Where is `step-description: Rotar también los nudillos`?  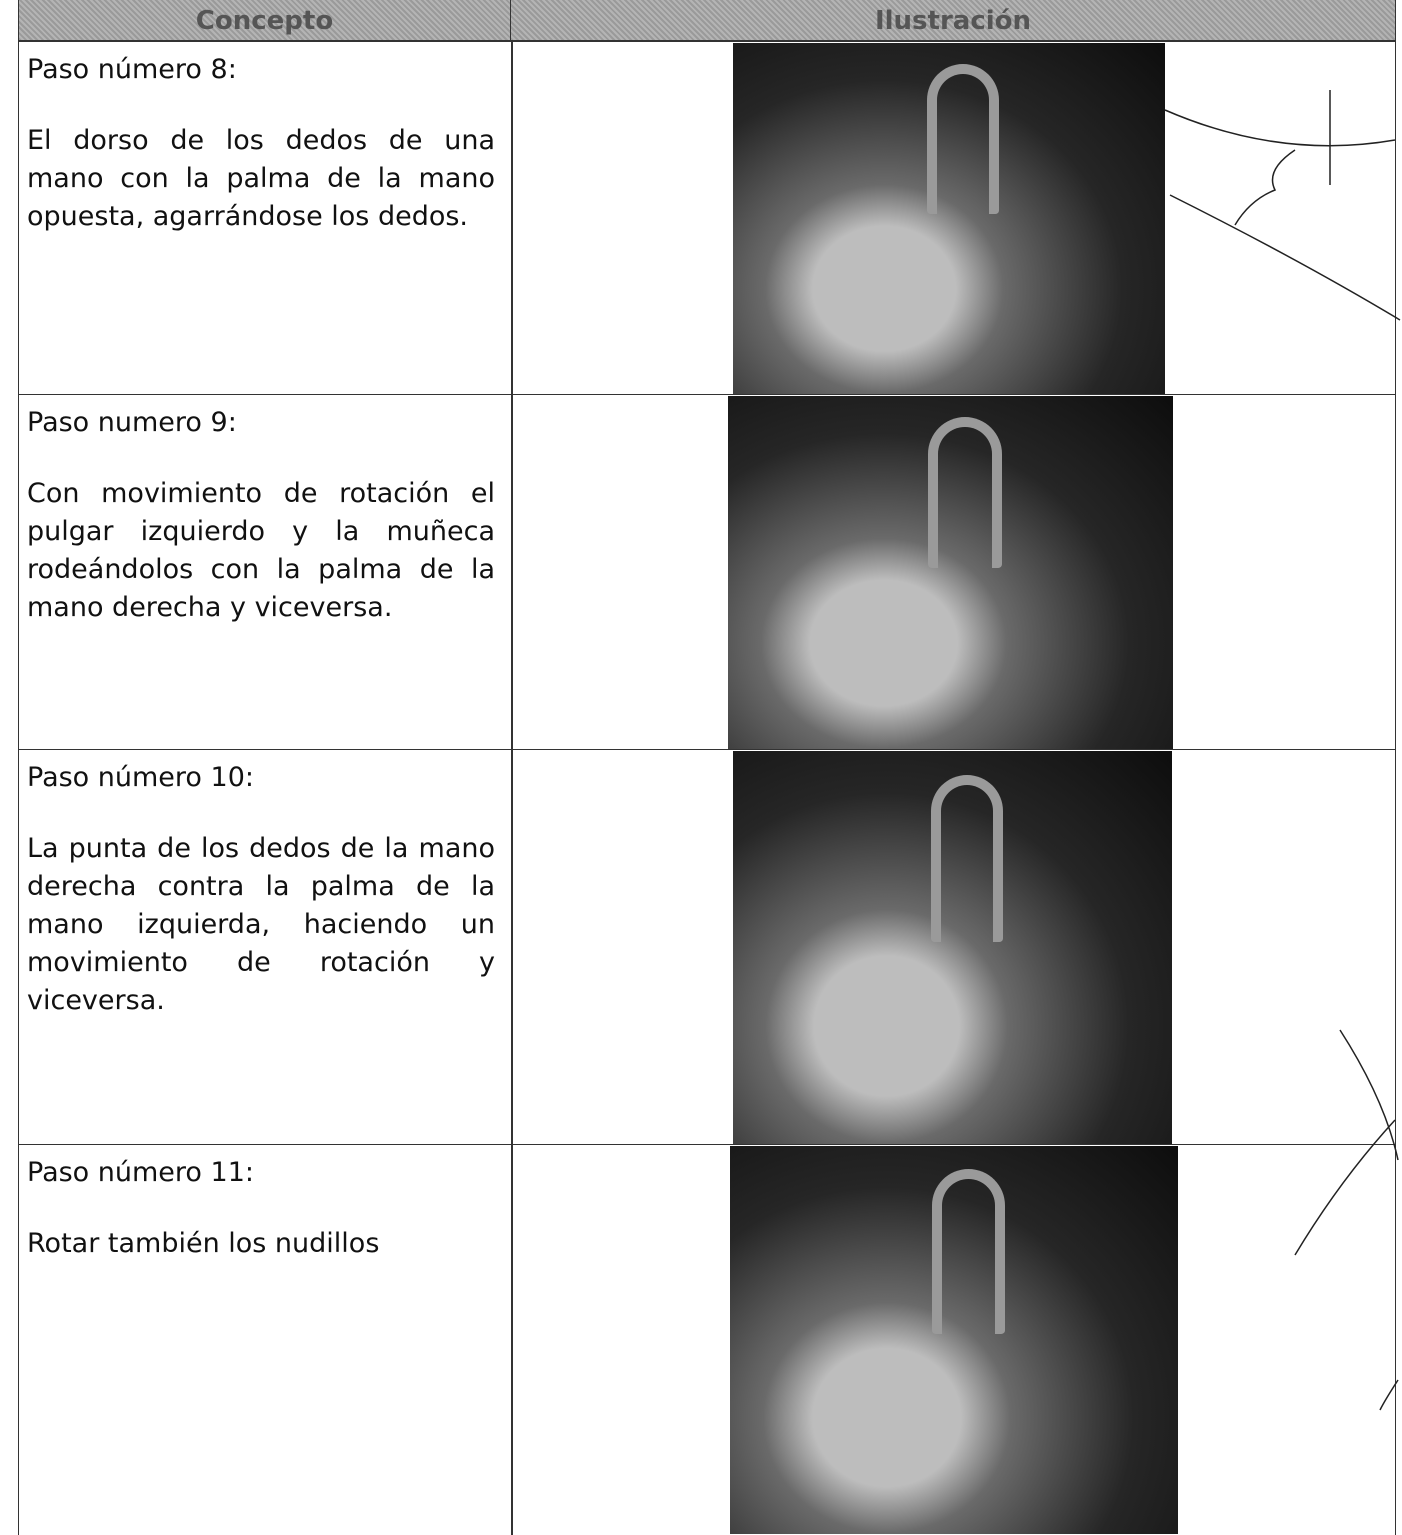 step-description: Rotar también los nudillos is located at coordinates (203, 1243).